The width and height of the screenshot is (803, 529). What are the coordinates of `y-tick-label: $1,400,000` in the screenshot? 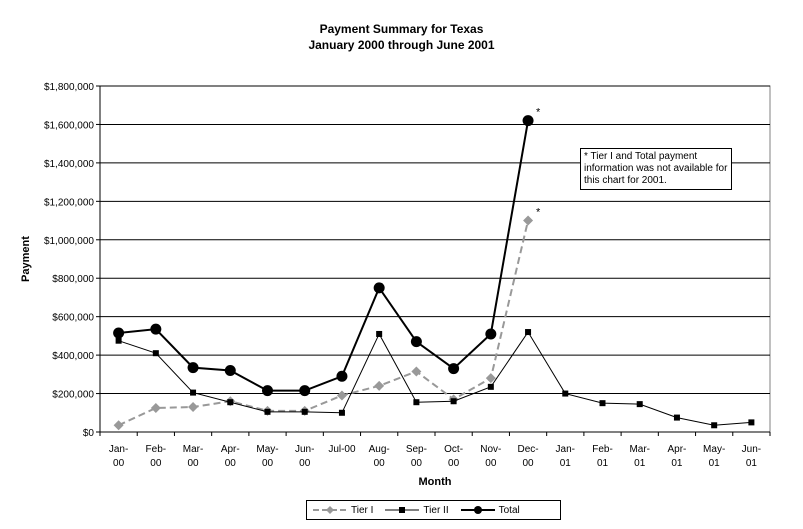 It's located at (69, 164).